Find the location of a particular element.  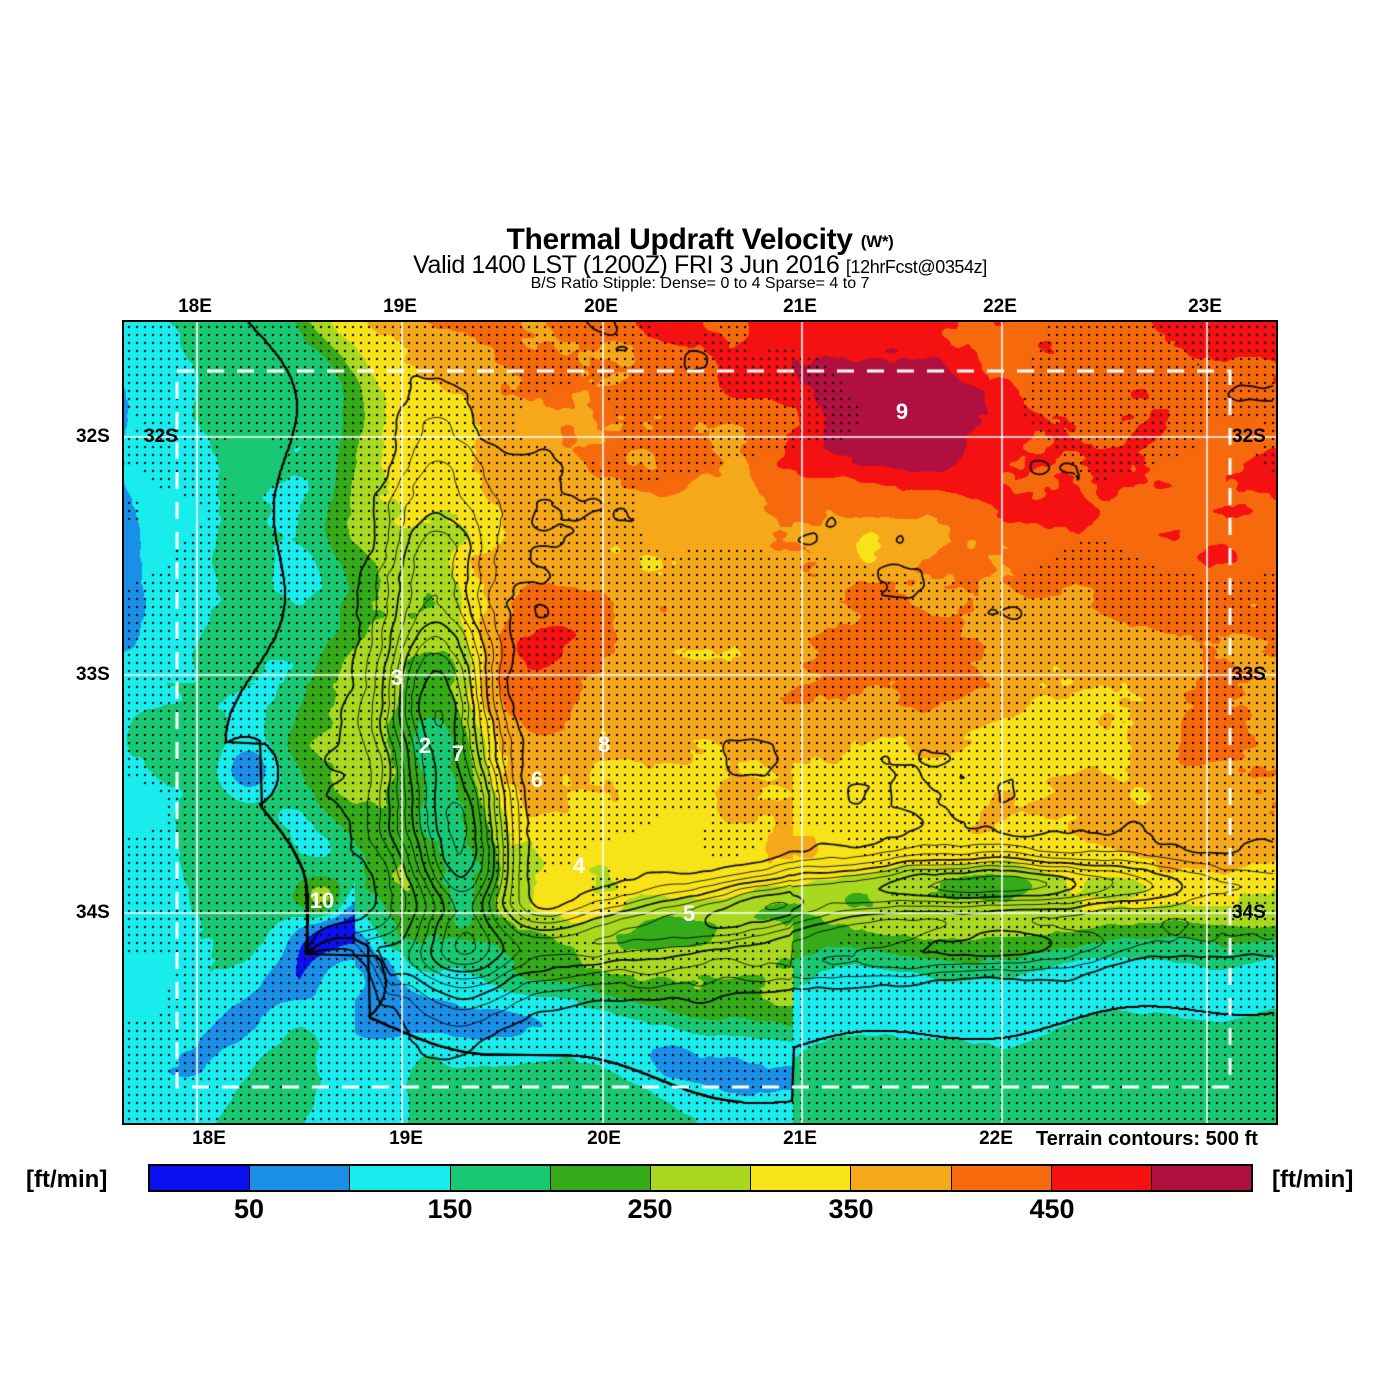

terrain-contour-note: Terrain contours: 500 ft is located at coordinates (1147, 1139).